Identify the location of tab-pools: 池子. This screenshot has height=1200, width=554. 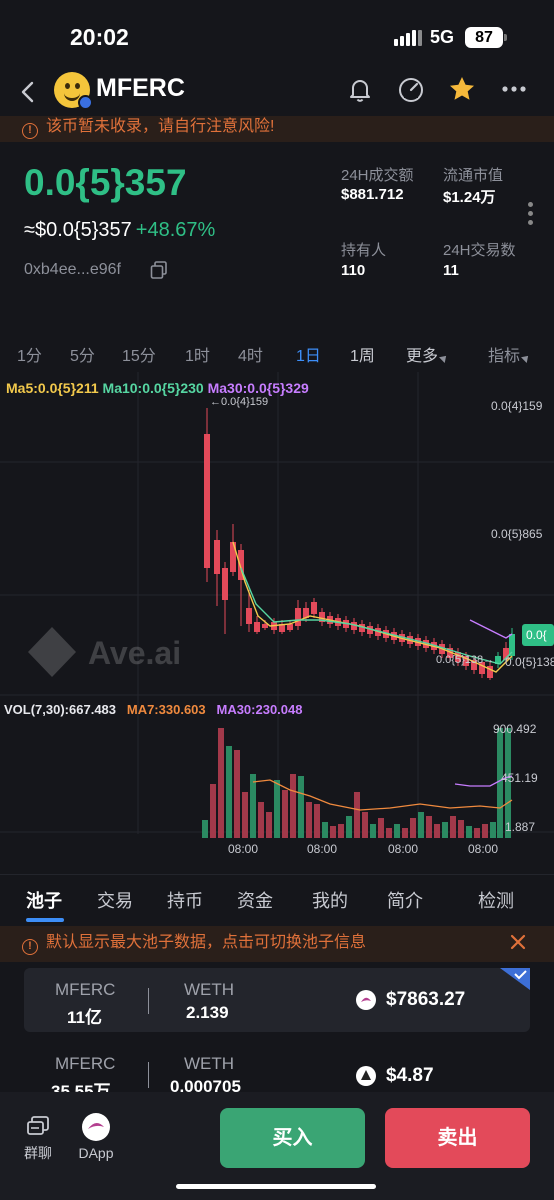
(44, 901).